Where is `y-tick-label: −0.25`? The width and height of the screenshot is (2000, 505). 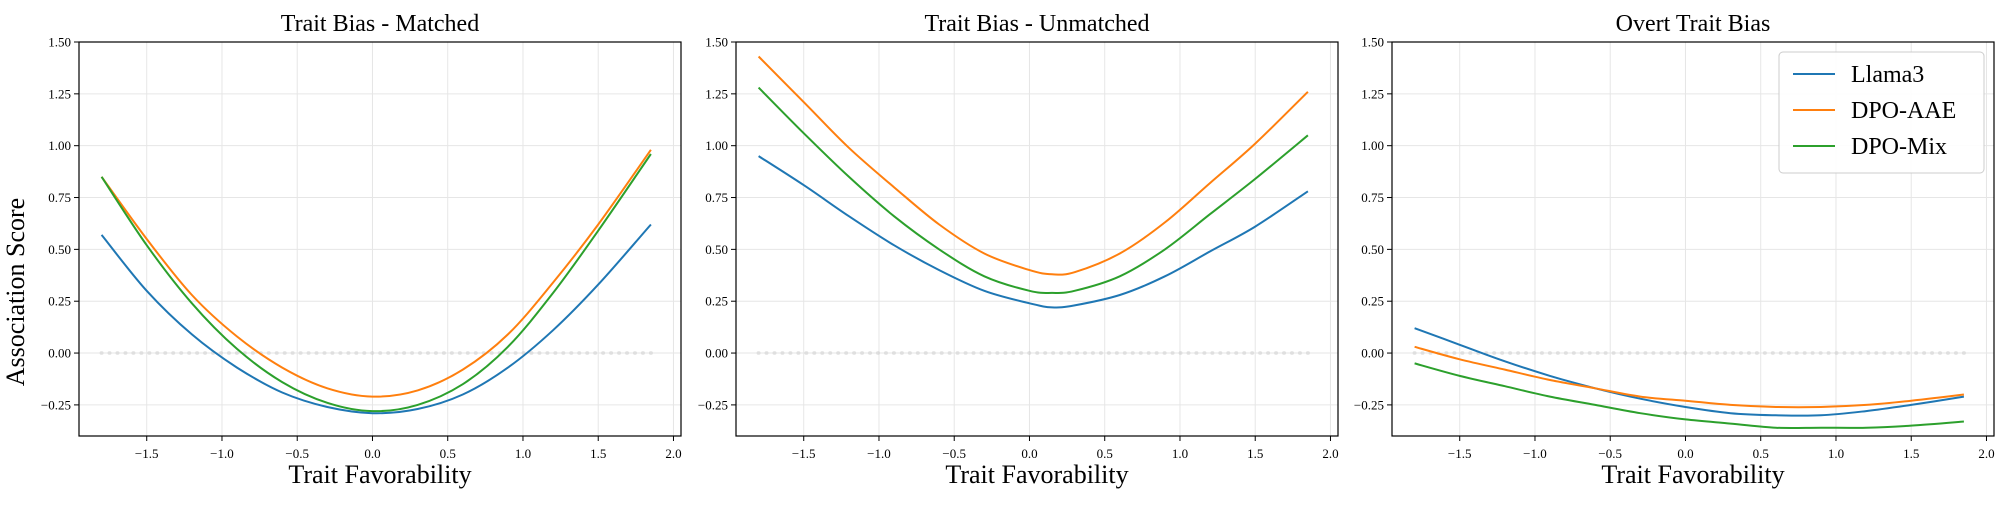
y-tick-label: −0.25 is located at coordinates (1369, 404).